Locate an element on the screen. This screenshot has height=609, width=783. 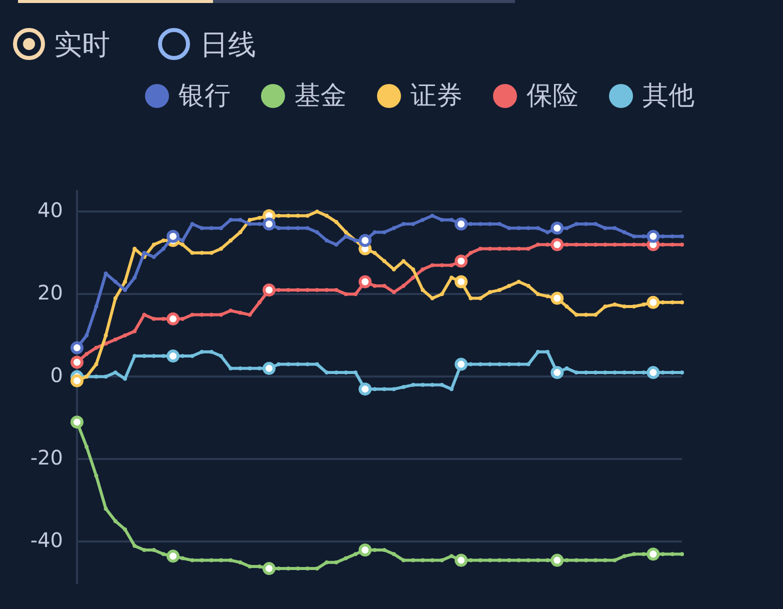
text: 日线 is located at coordinates (228, 45).